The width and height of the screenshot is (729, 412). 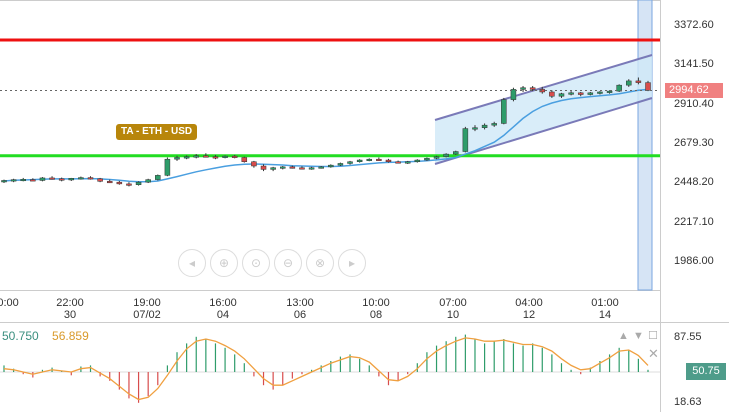 I want to click on symbol-label: TA - ETH - USD, so click(x=157, y=132).